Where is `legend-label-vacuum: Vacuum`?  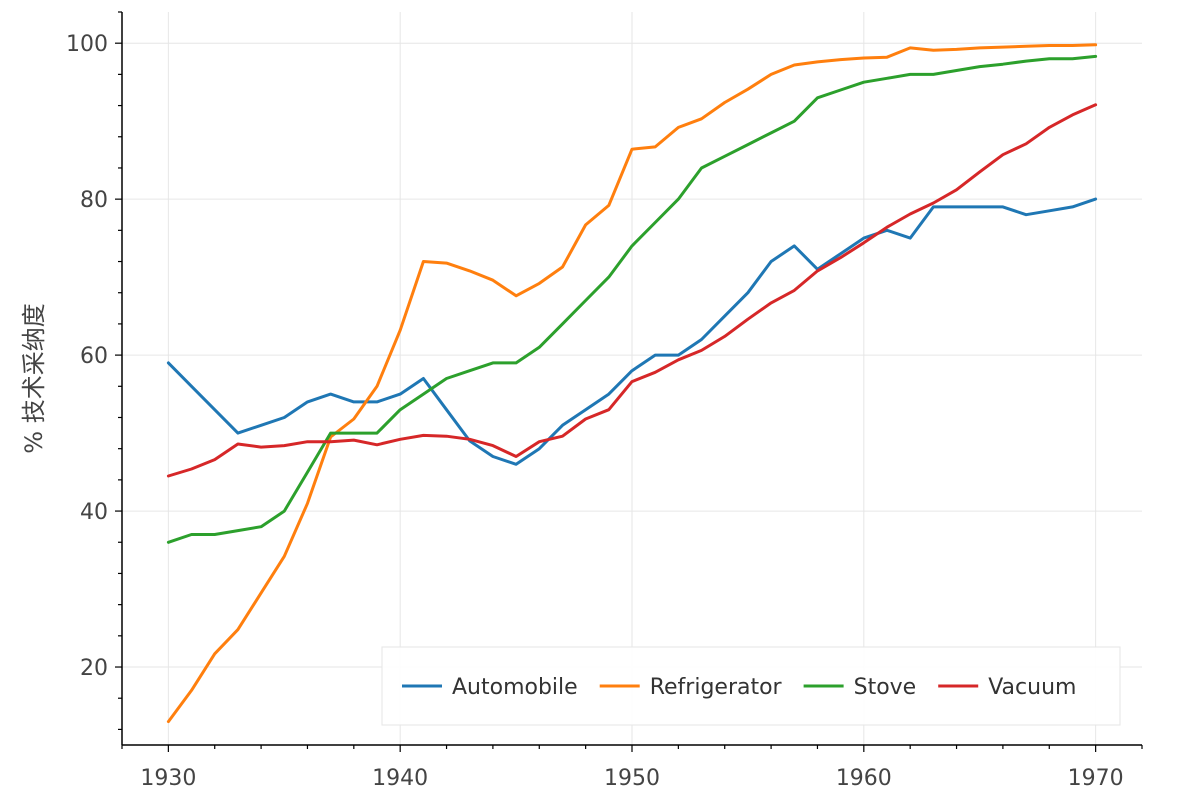 legend-label-vacuum: Vacuum is located at coordinates (1032, 687).